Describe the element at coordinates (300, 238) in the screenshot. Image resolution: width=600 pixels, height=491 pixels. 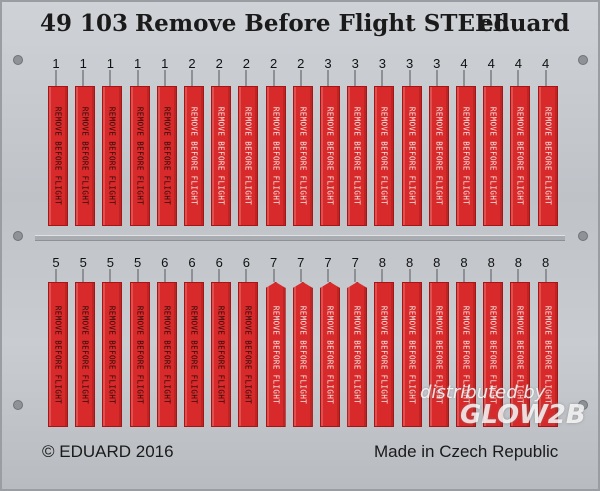
I see `middle-rail` at that location.